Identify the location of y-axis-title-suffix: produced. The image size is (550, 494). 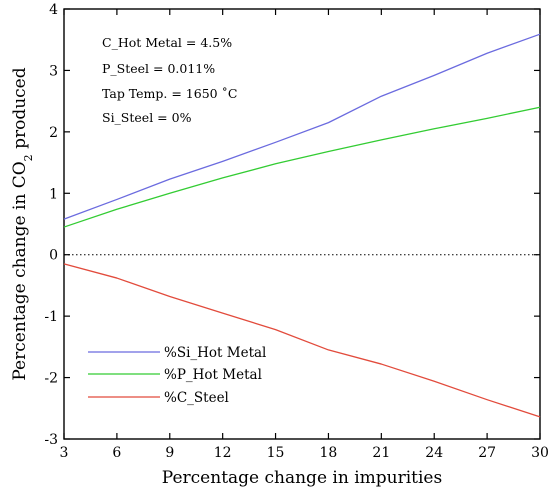
(20, 110).